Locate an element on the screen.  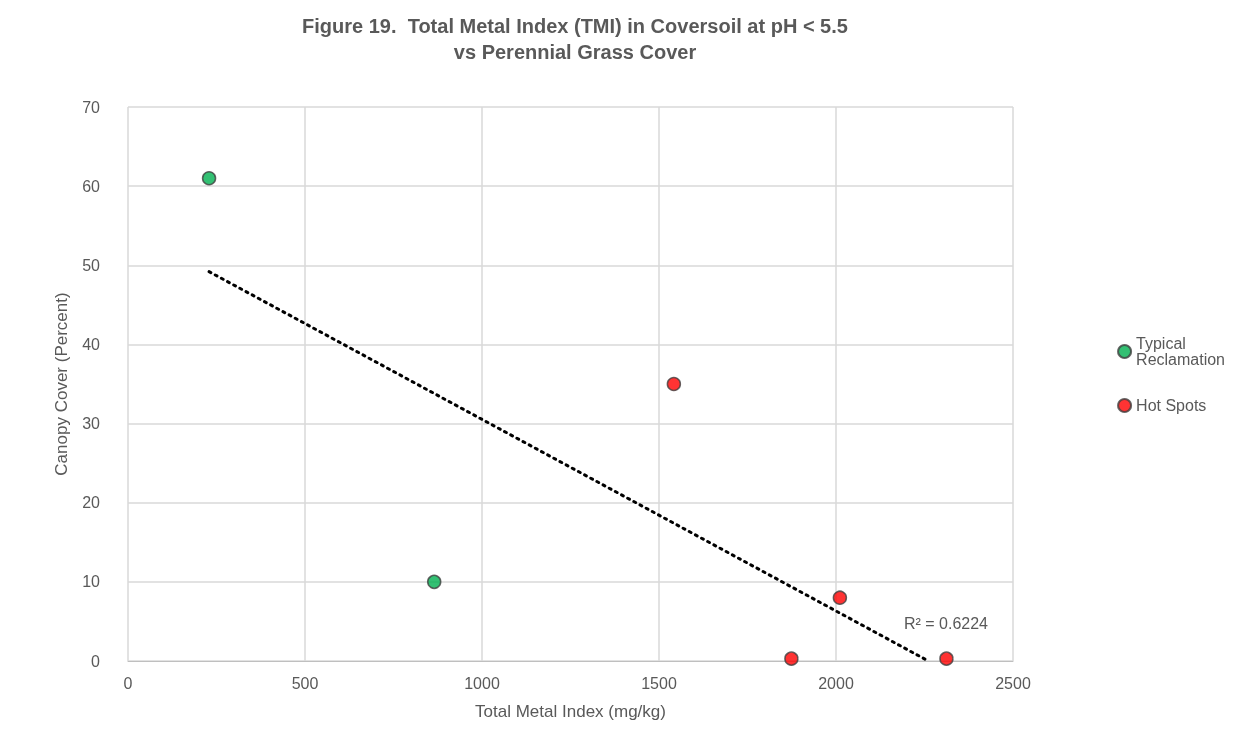
x-tick-label: 2000 is located at coordinates (836, 683).